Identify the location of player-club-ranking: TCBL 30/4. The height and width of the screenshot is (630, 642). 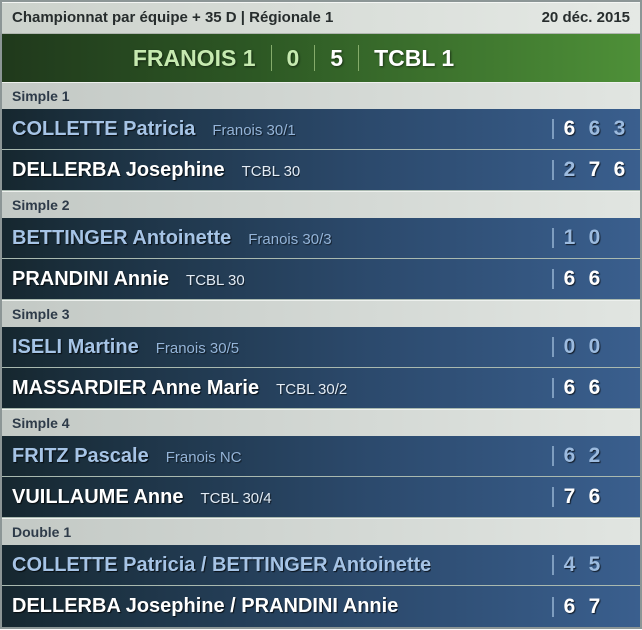
(236, 498).